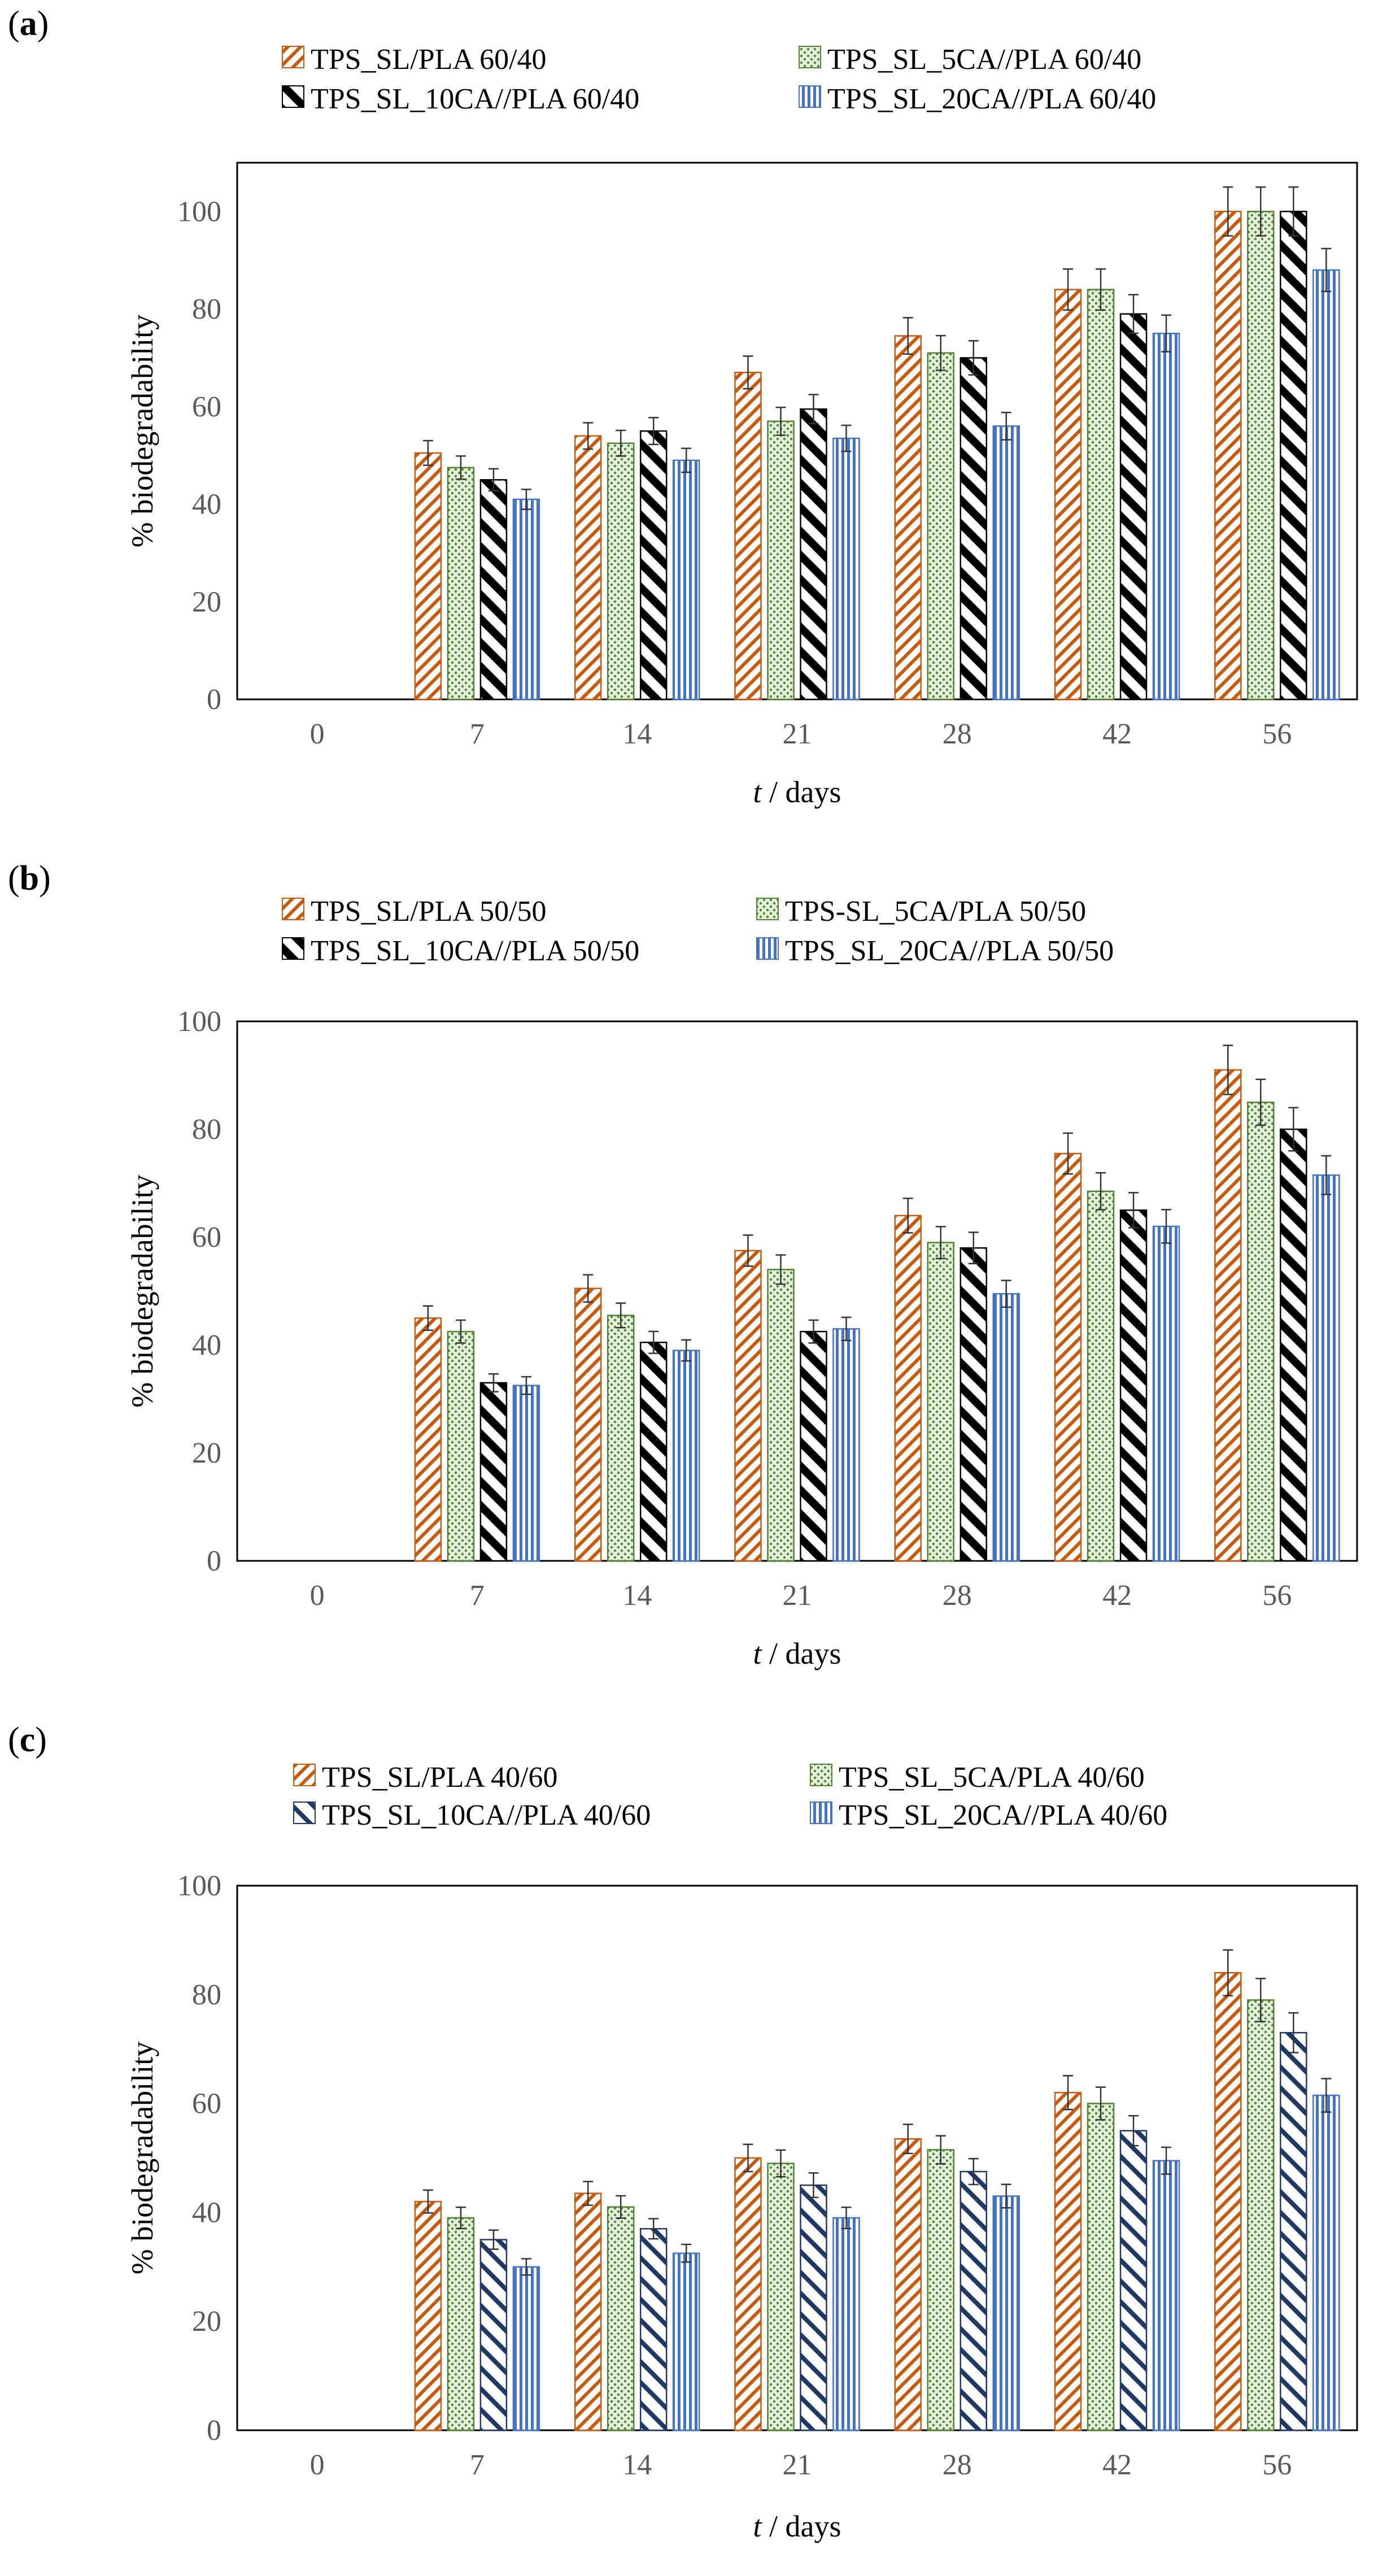 The image size is (1387, 2576). What do you see at coordinates (28, 24) in the screenshot?
I see `panel-letter: a` at bounding box center [28, 24].